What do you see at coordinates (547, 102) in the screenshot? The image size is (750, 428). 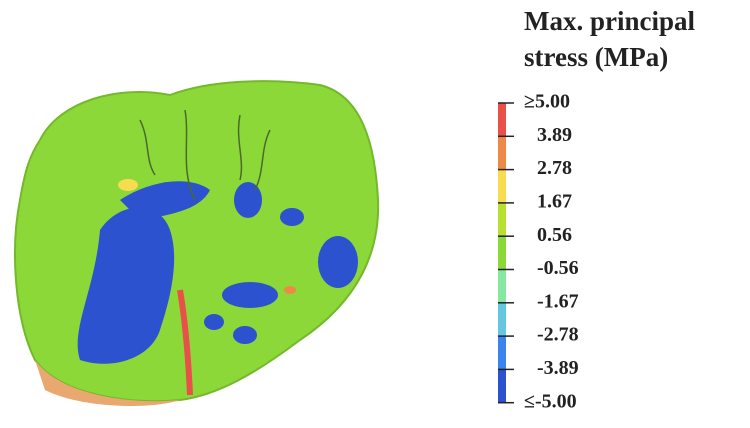 I see `legend-label: ≥5.00` at bounding box center [547, 102].